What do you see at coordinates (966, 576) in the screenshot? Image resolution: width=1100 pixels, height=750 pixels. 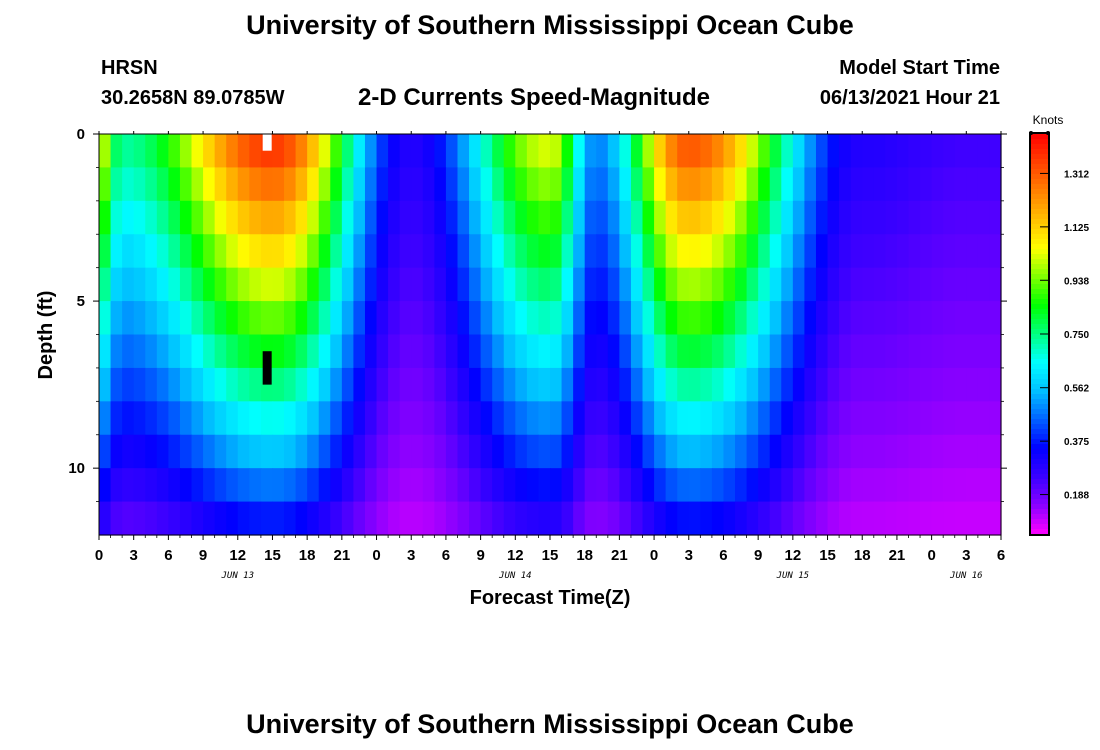 I see `date-label: JUN 16` at bounding box center [966, 576].